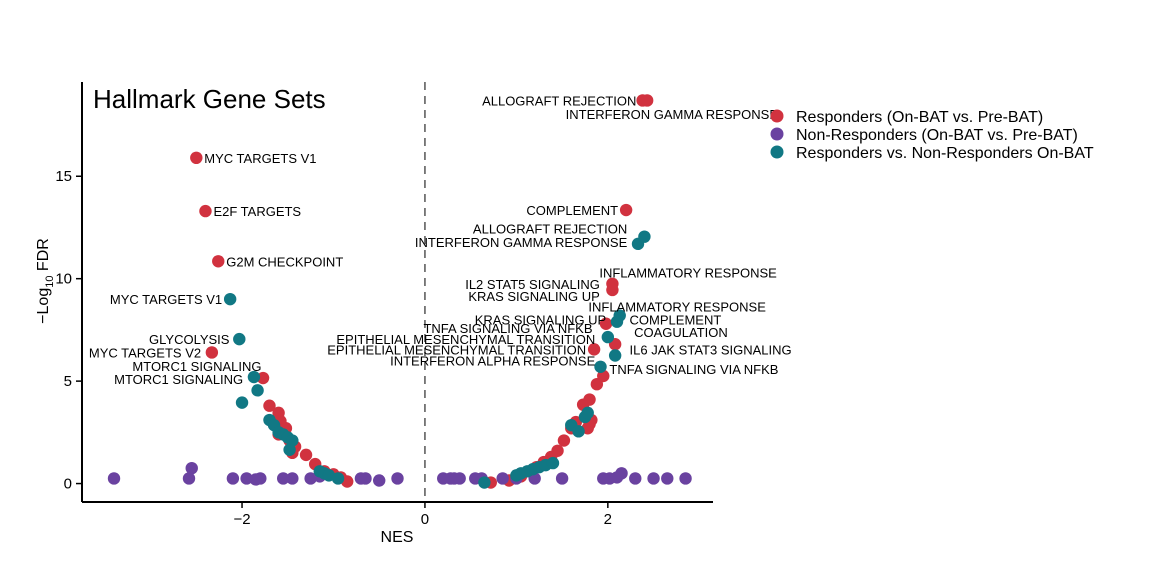 The image size is (1170, 562). I want to click on annotation-label-6: INTERFERON GAMMA RESPONSE, so click(521, 242).